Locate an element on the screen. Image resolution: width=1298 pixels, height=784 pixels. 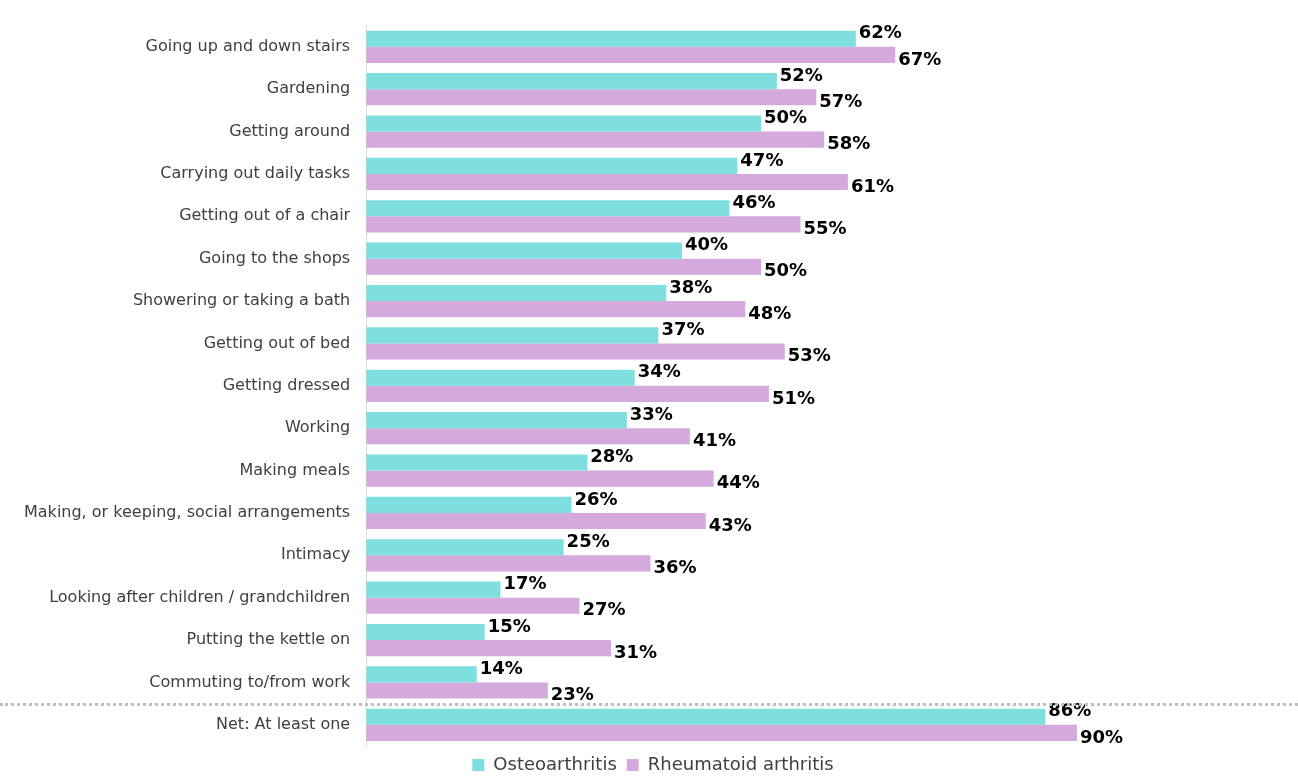
data-label: 36% is located at coordinates (675, 567).